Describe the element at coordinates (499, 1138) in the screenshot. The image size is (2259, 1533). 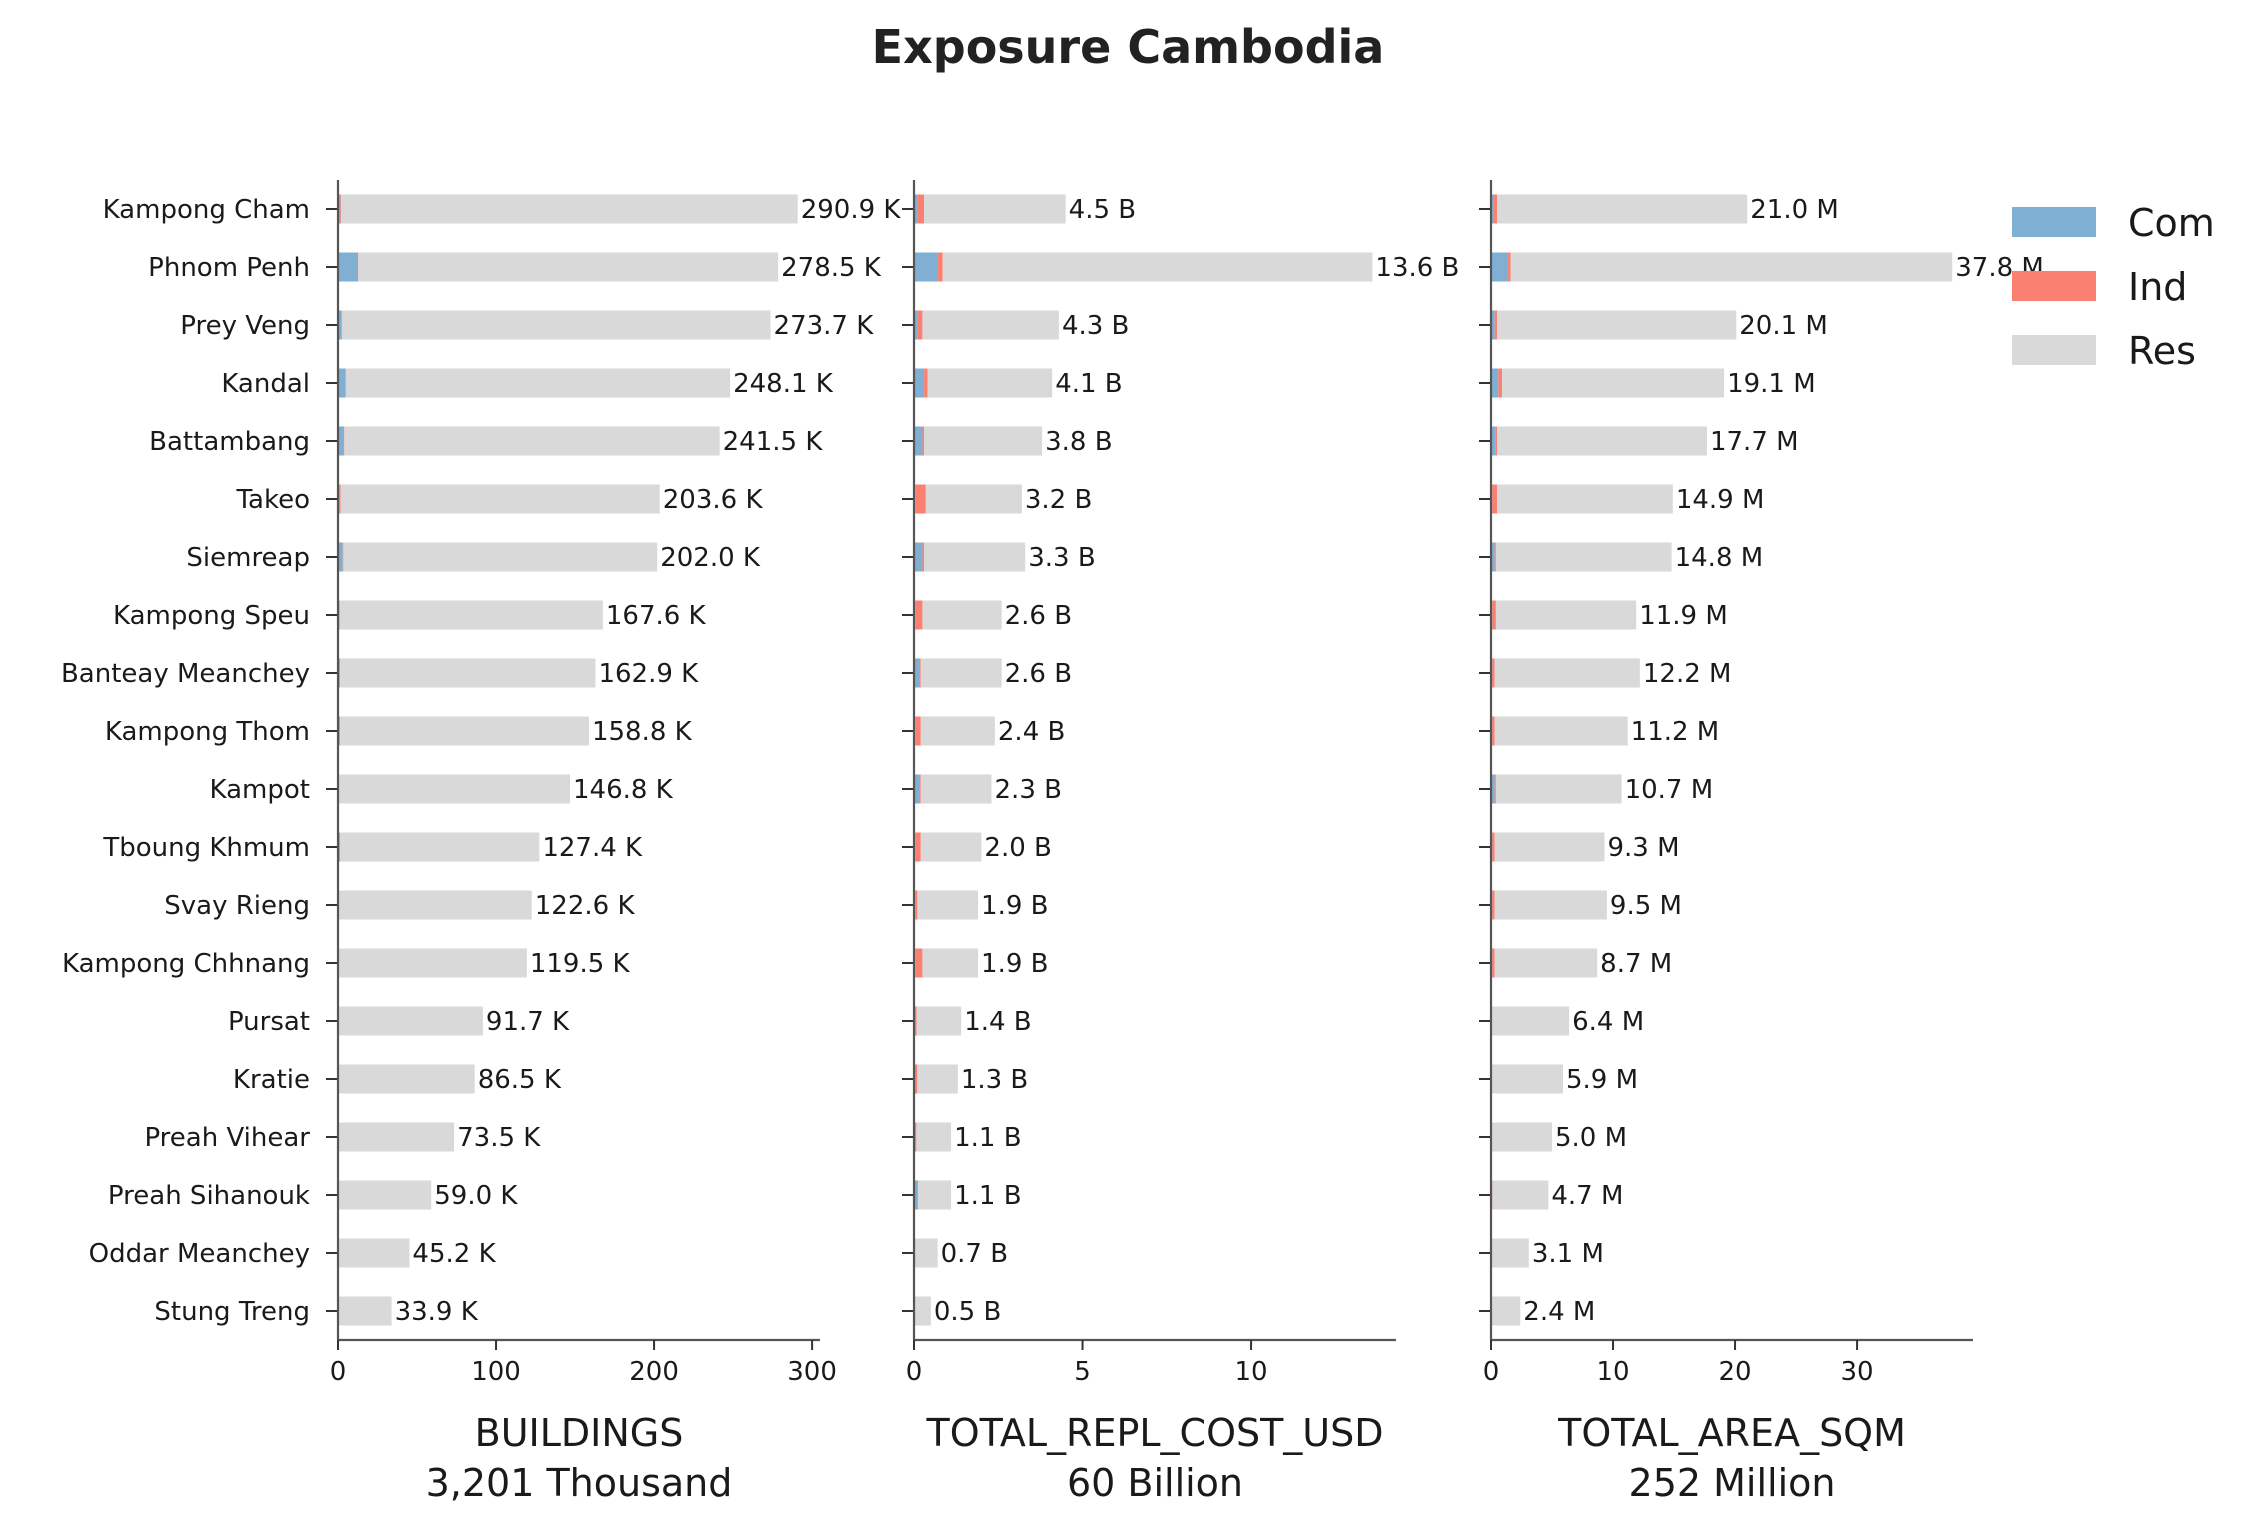
I see `bar-value-label: 73.5 K` at that location.